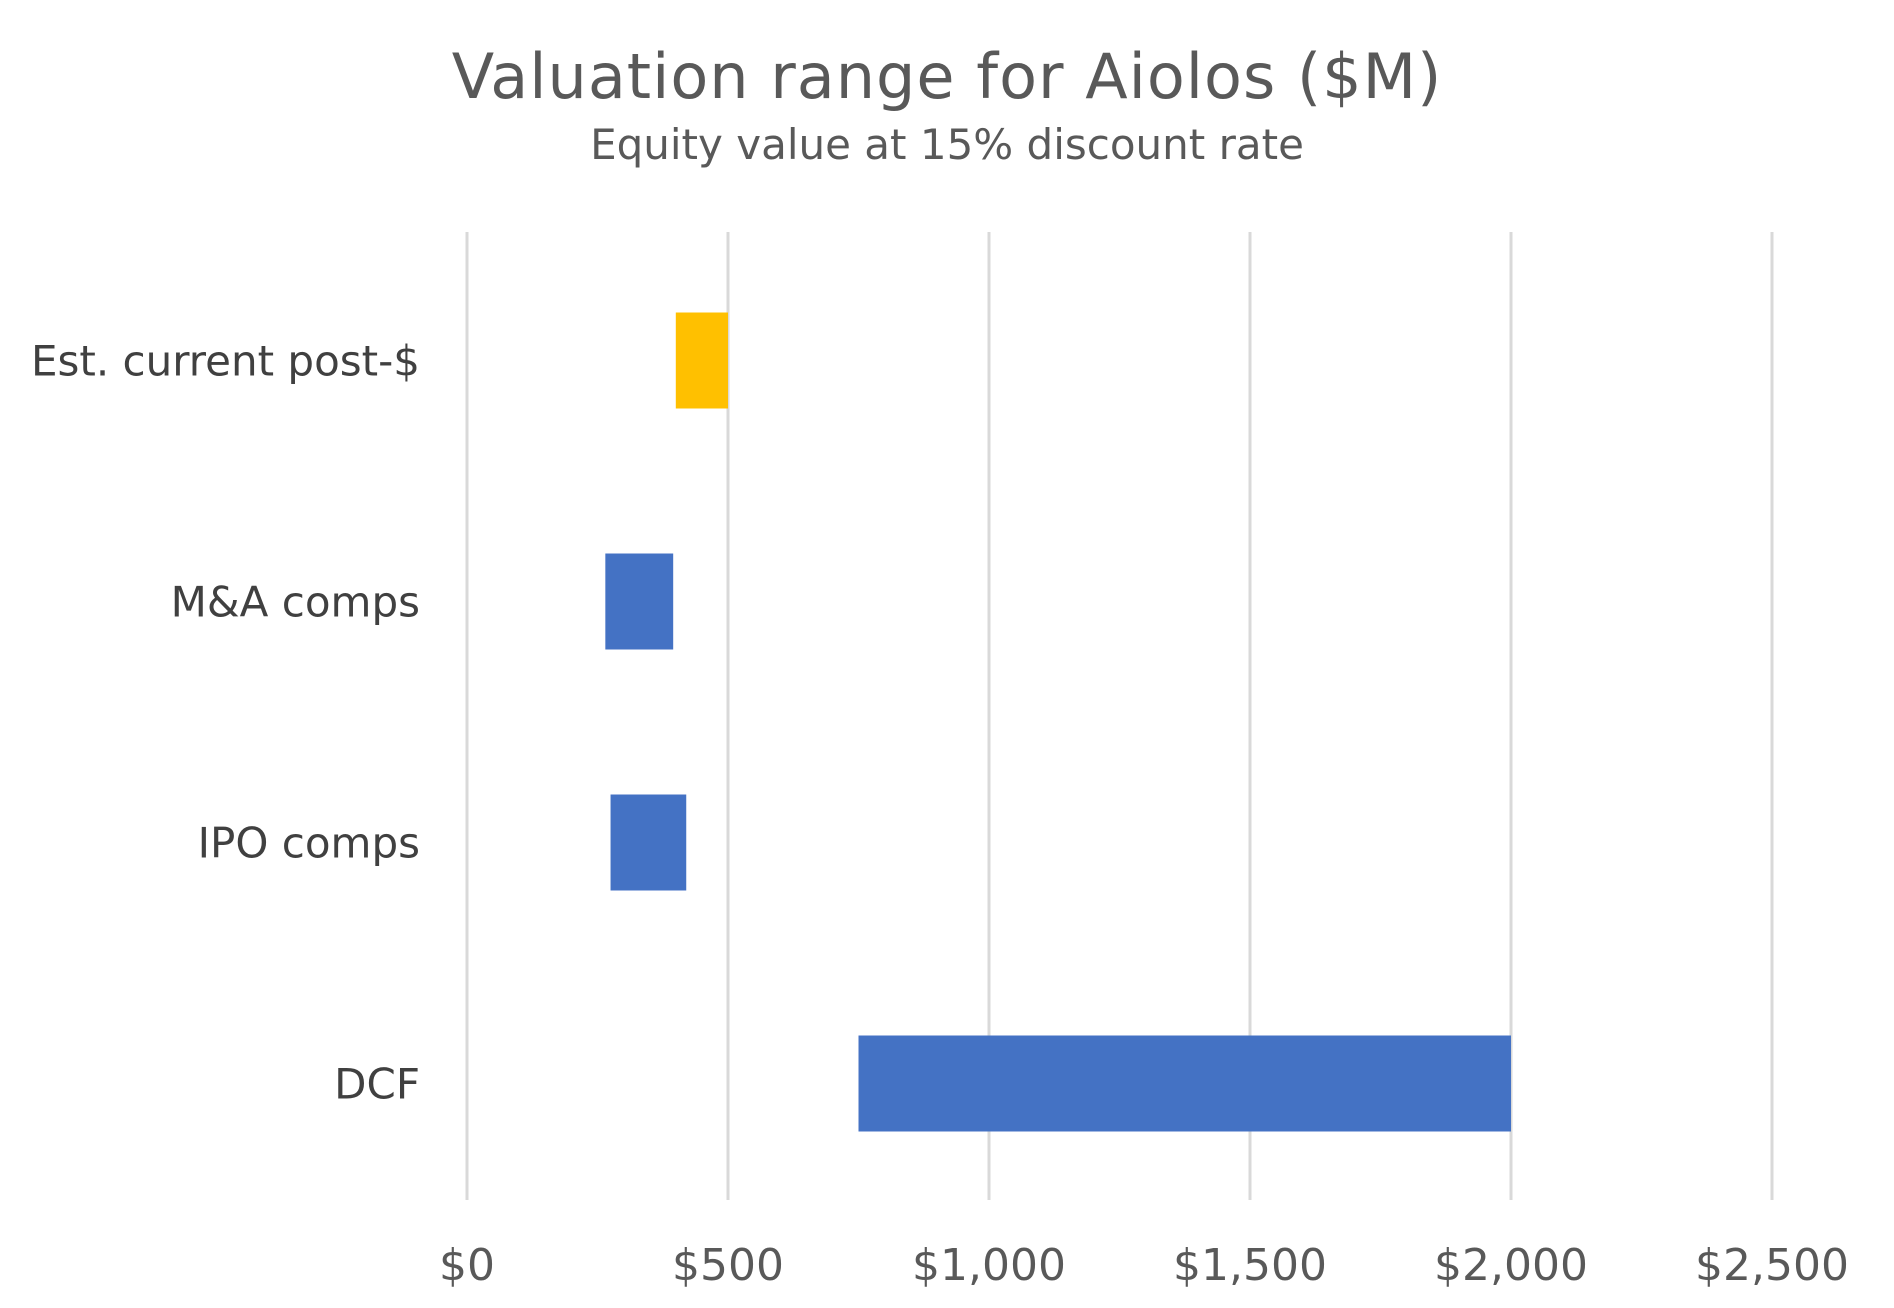 Image resolution: width=1894 pixels, height=1308 pixels. Describe the element at coordinates (1144, 1265) in the screenshot. I see `x-axis-tick-labels: $0 $500 $1,000 $1,500 $2,000 $2,500` at that location.